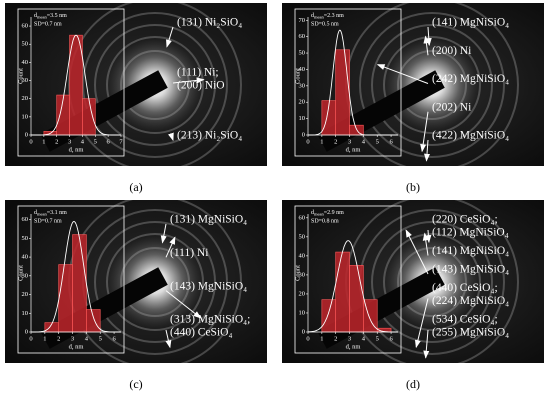  I want to click on annotation: (313) MgNiSiO₄;, so click(210, 320).